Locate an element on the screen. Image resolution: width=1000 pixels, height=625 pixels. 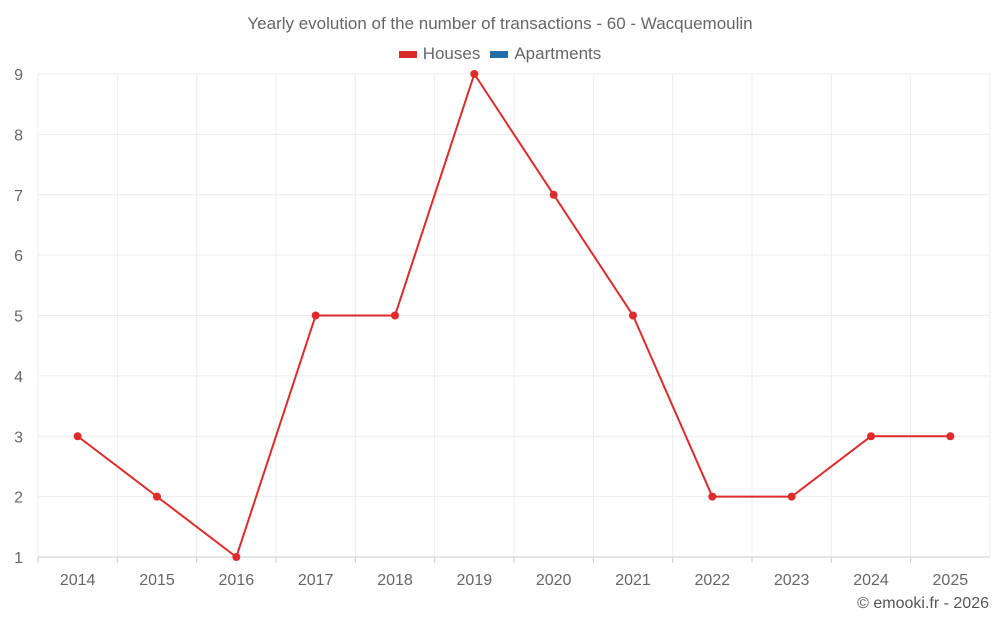
y-tick-label: 2 is located at coordinates (18, 498).